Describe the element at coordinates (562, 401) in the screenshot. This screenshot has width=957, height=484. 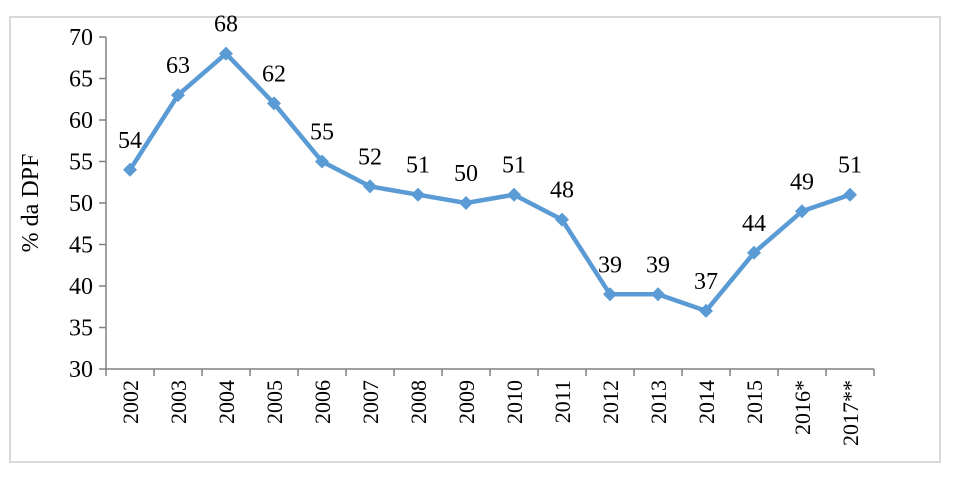
I see `x-axis-tick-label: 2011` at that location.